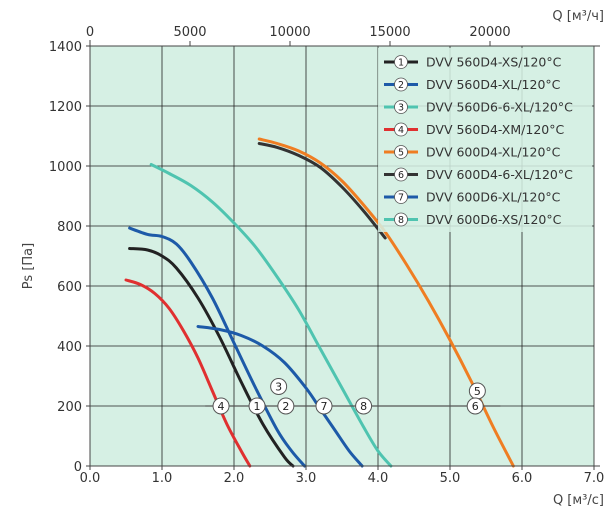 The image size is (614, 514). I want to click on y-tick-label: 600, so click(69, 287).